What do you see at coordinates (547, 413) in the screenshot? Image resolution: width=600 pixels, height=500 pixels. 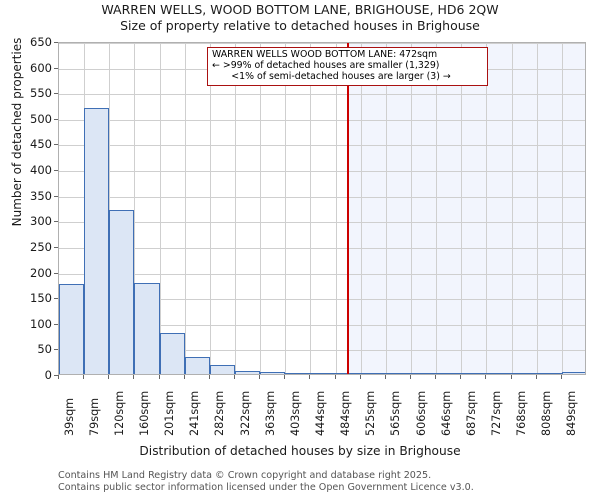 I see `x-axis-tick-label: 808sqm` at bounding box center [547, 413].